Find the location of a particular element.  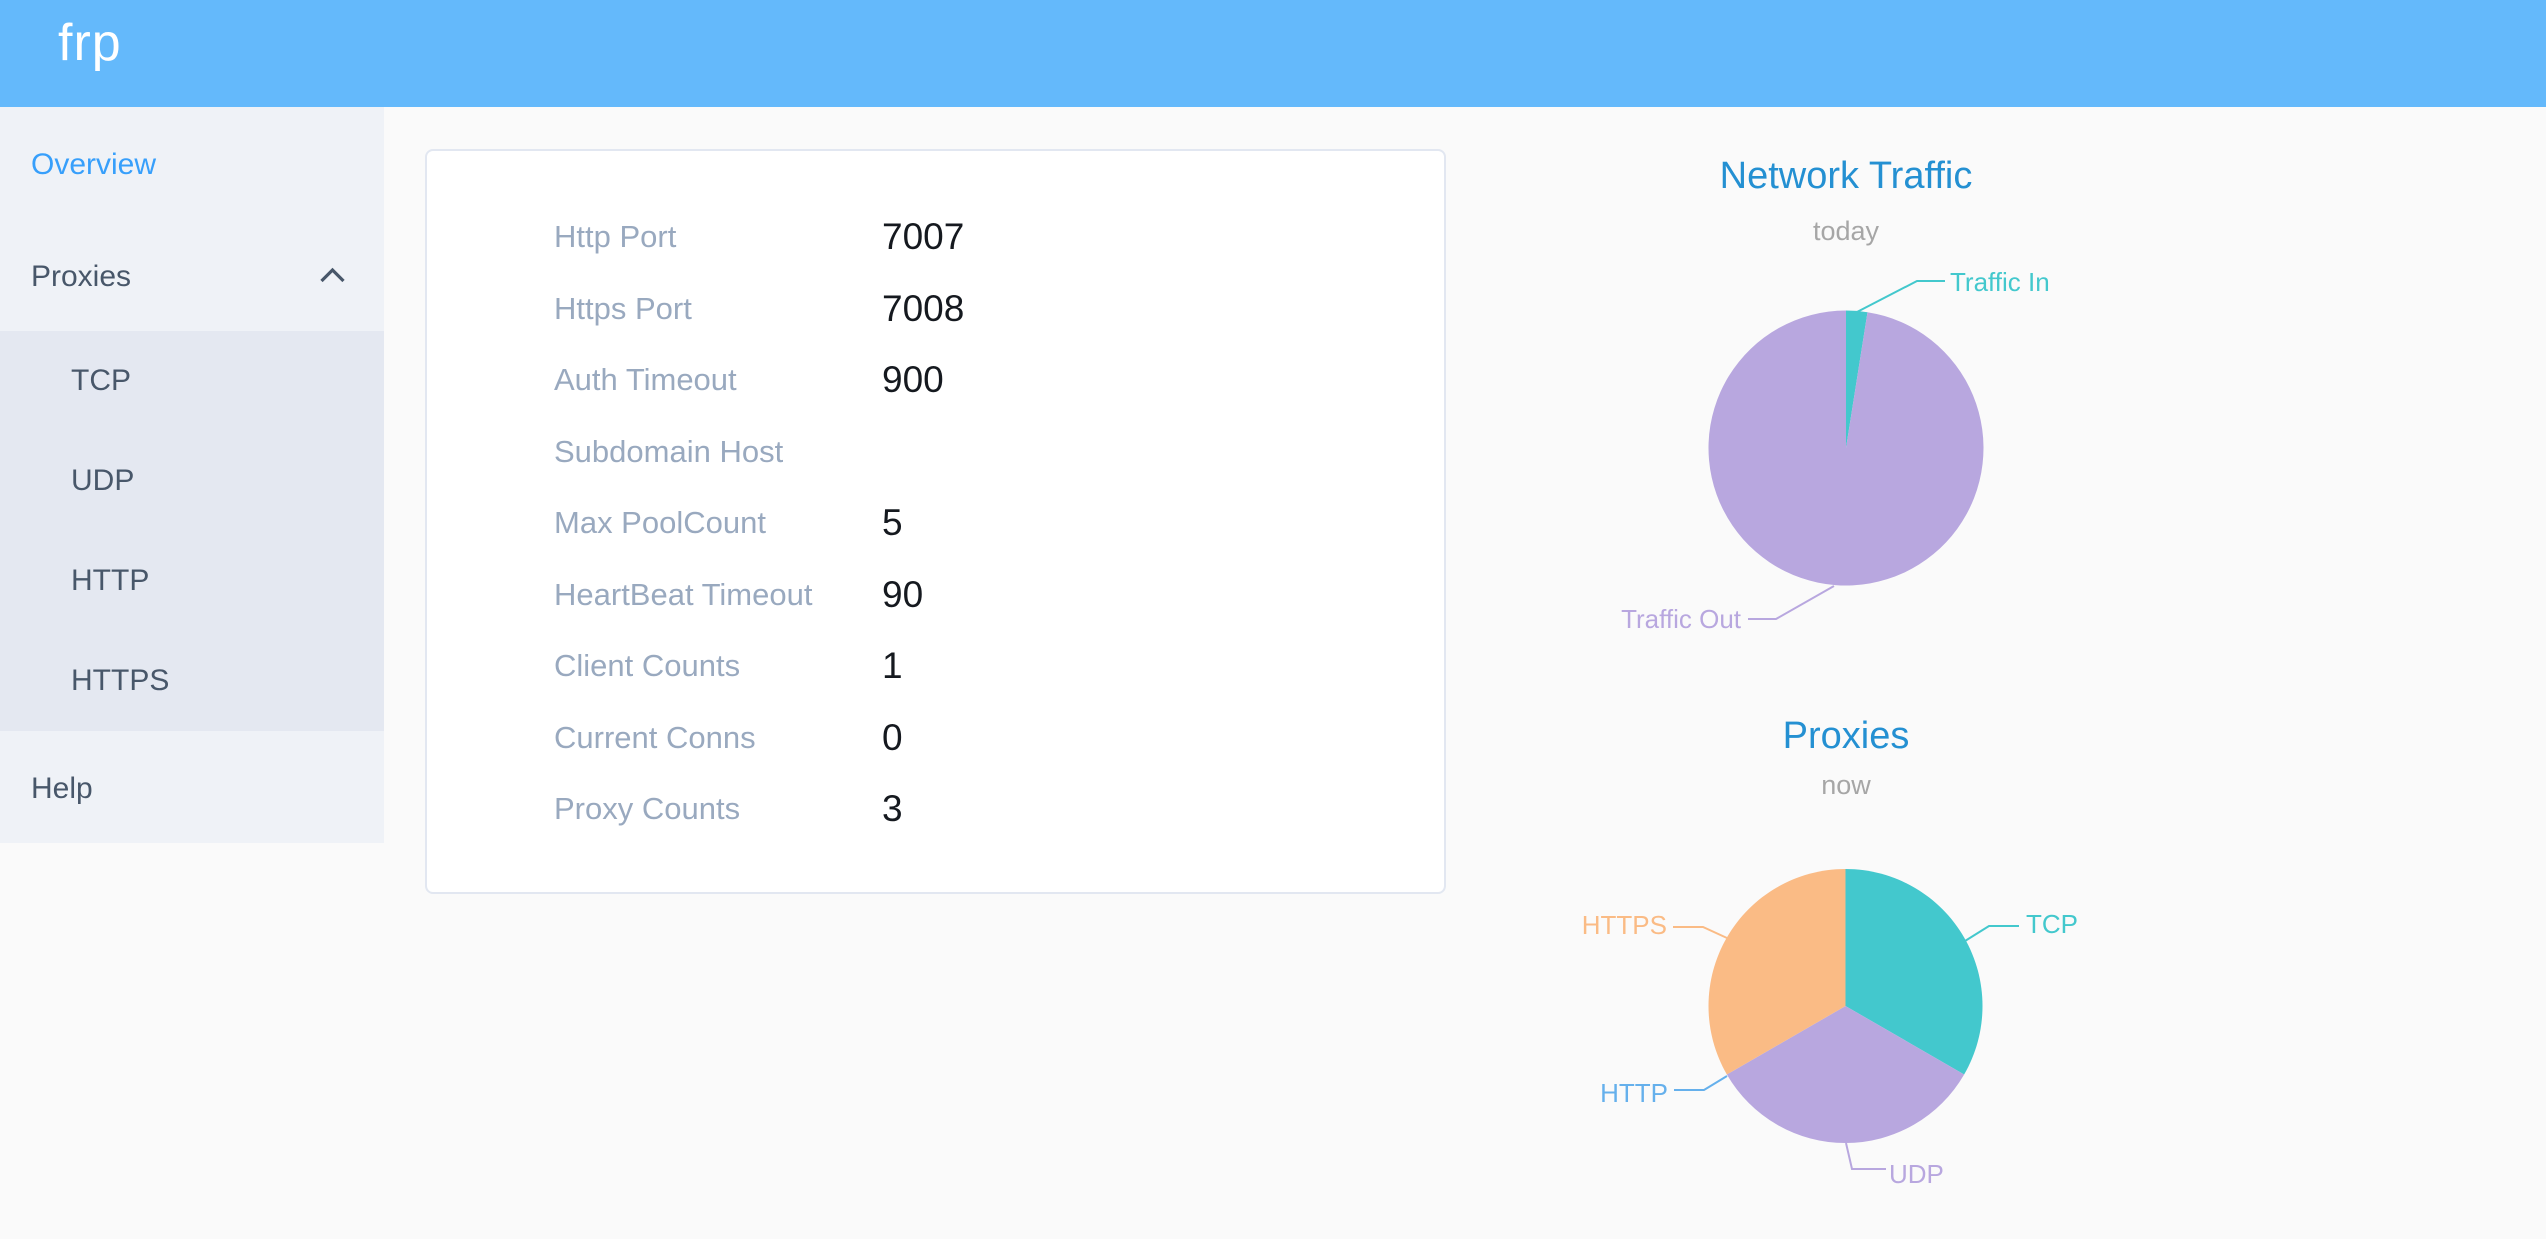

row-label: Subdomain Host is located at coordinates (669, 451).